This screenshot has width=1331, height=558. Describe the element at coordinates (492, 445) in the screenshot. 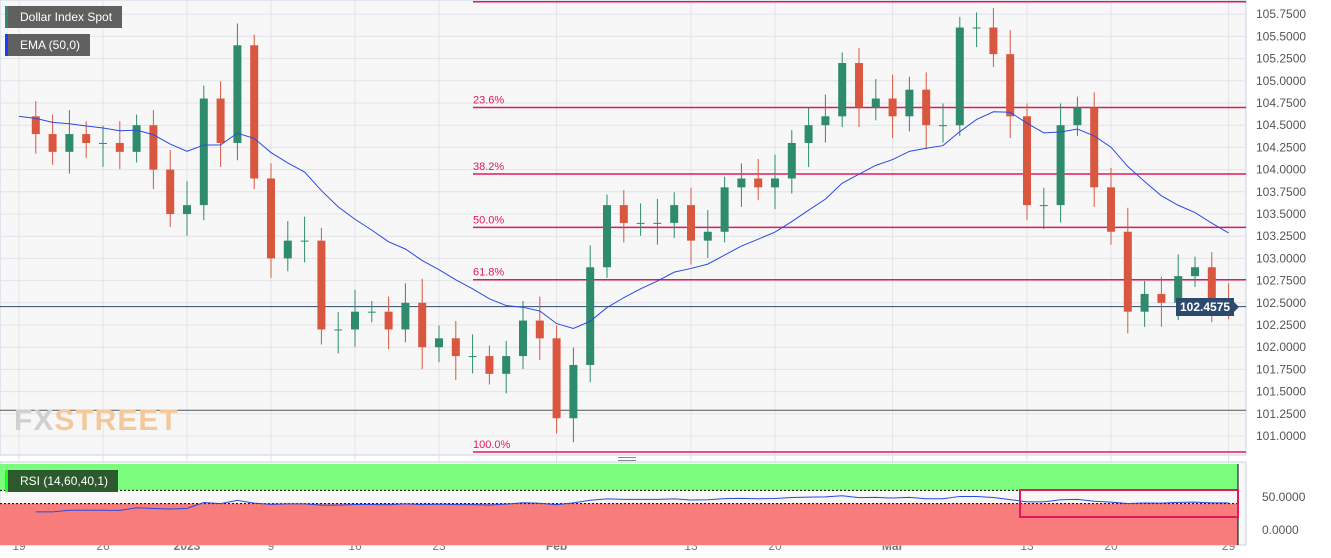

I see `fib-label: 100.0%` at that location.